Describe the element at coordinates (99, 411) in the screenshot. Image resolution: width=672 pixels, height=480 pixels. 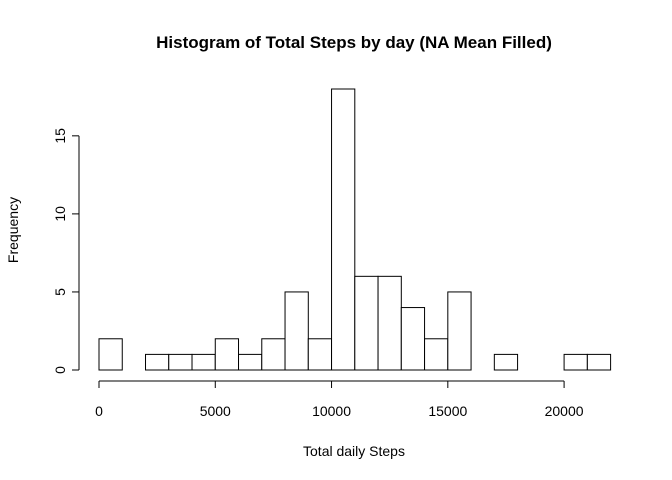
I see `x-tick-label-0: 0` at that location.